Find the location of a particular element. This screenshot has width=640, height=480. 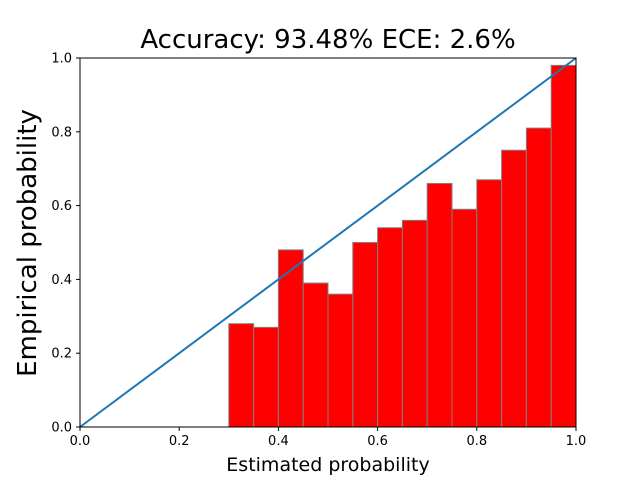

y-tick-label: 1.0 is located at coordinates (61, 59).